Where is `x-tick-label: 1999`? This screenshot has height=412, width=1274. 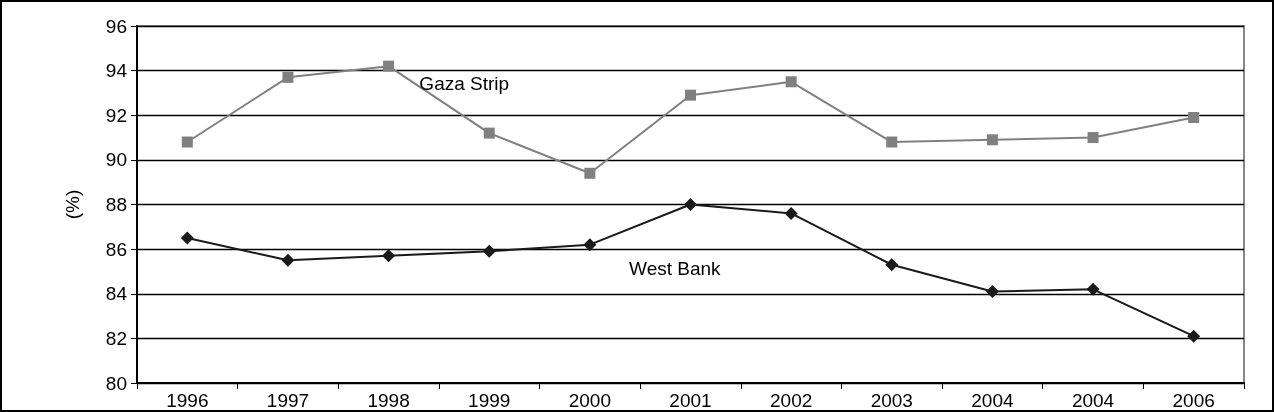
x-tick-label: 1999 is located at coordinates (489, 400).